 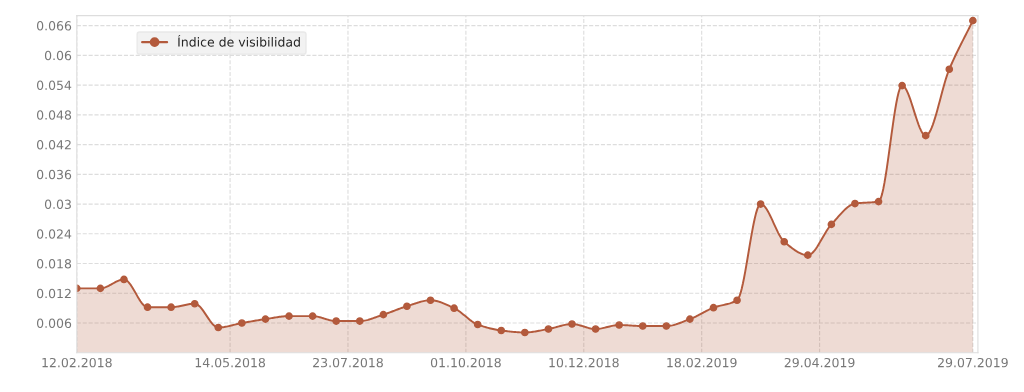 I want to click on y-tick-label: 0.036, so click(x=54, y=174).